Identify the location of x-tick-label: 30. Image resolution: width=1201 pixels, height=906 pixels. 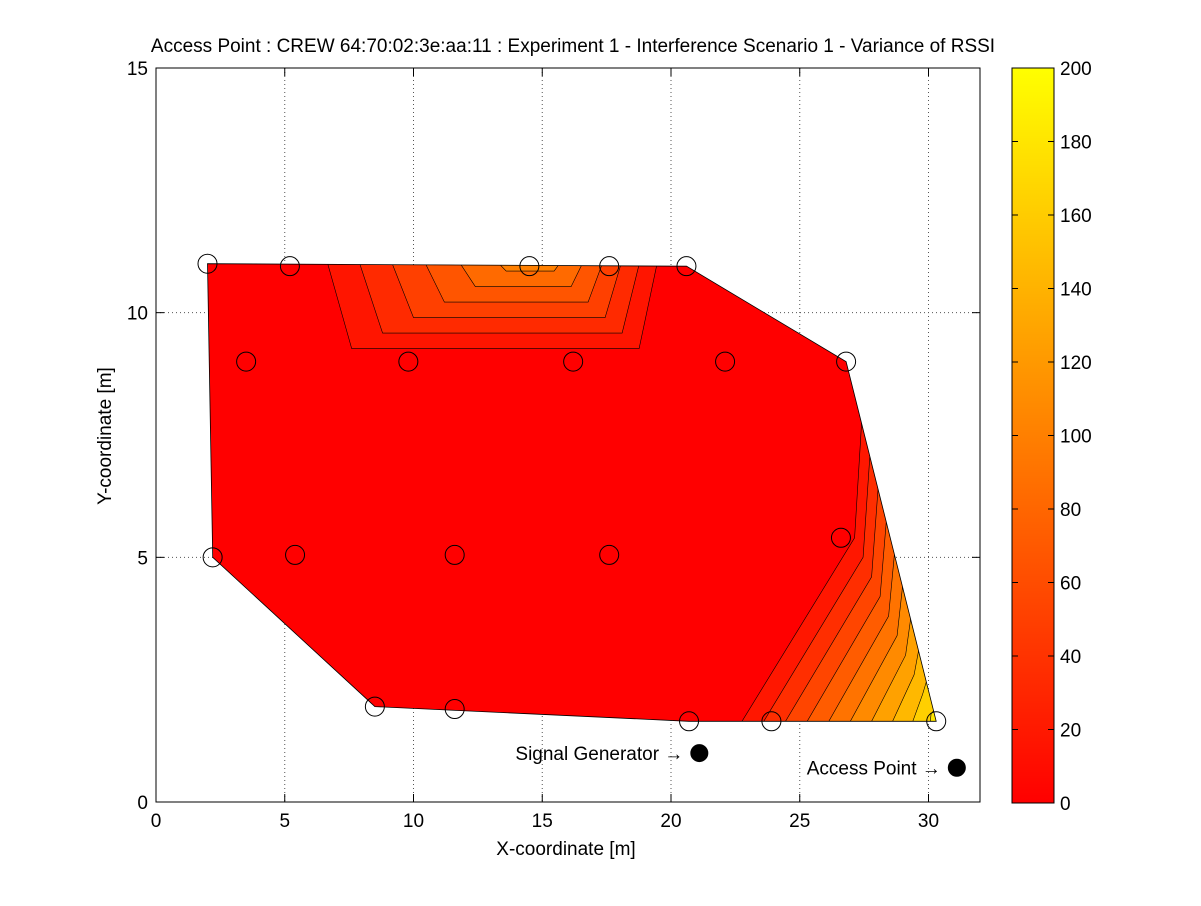
(928, 821).